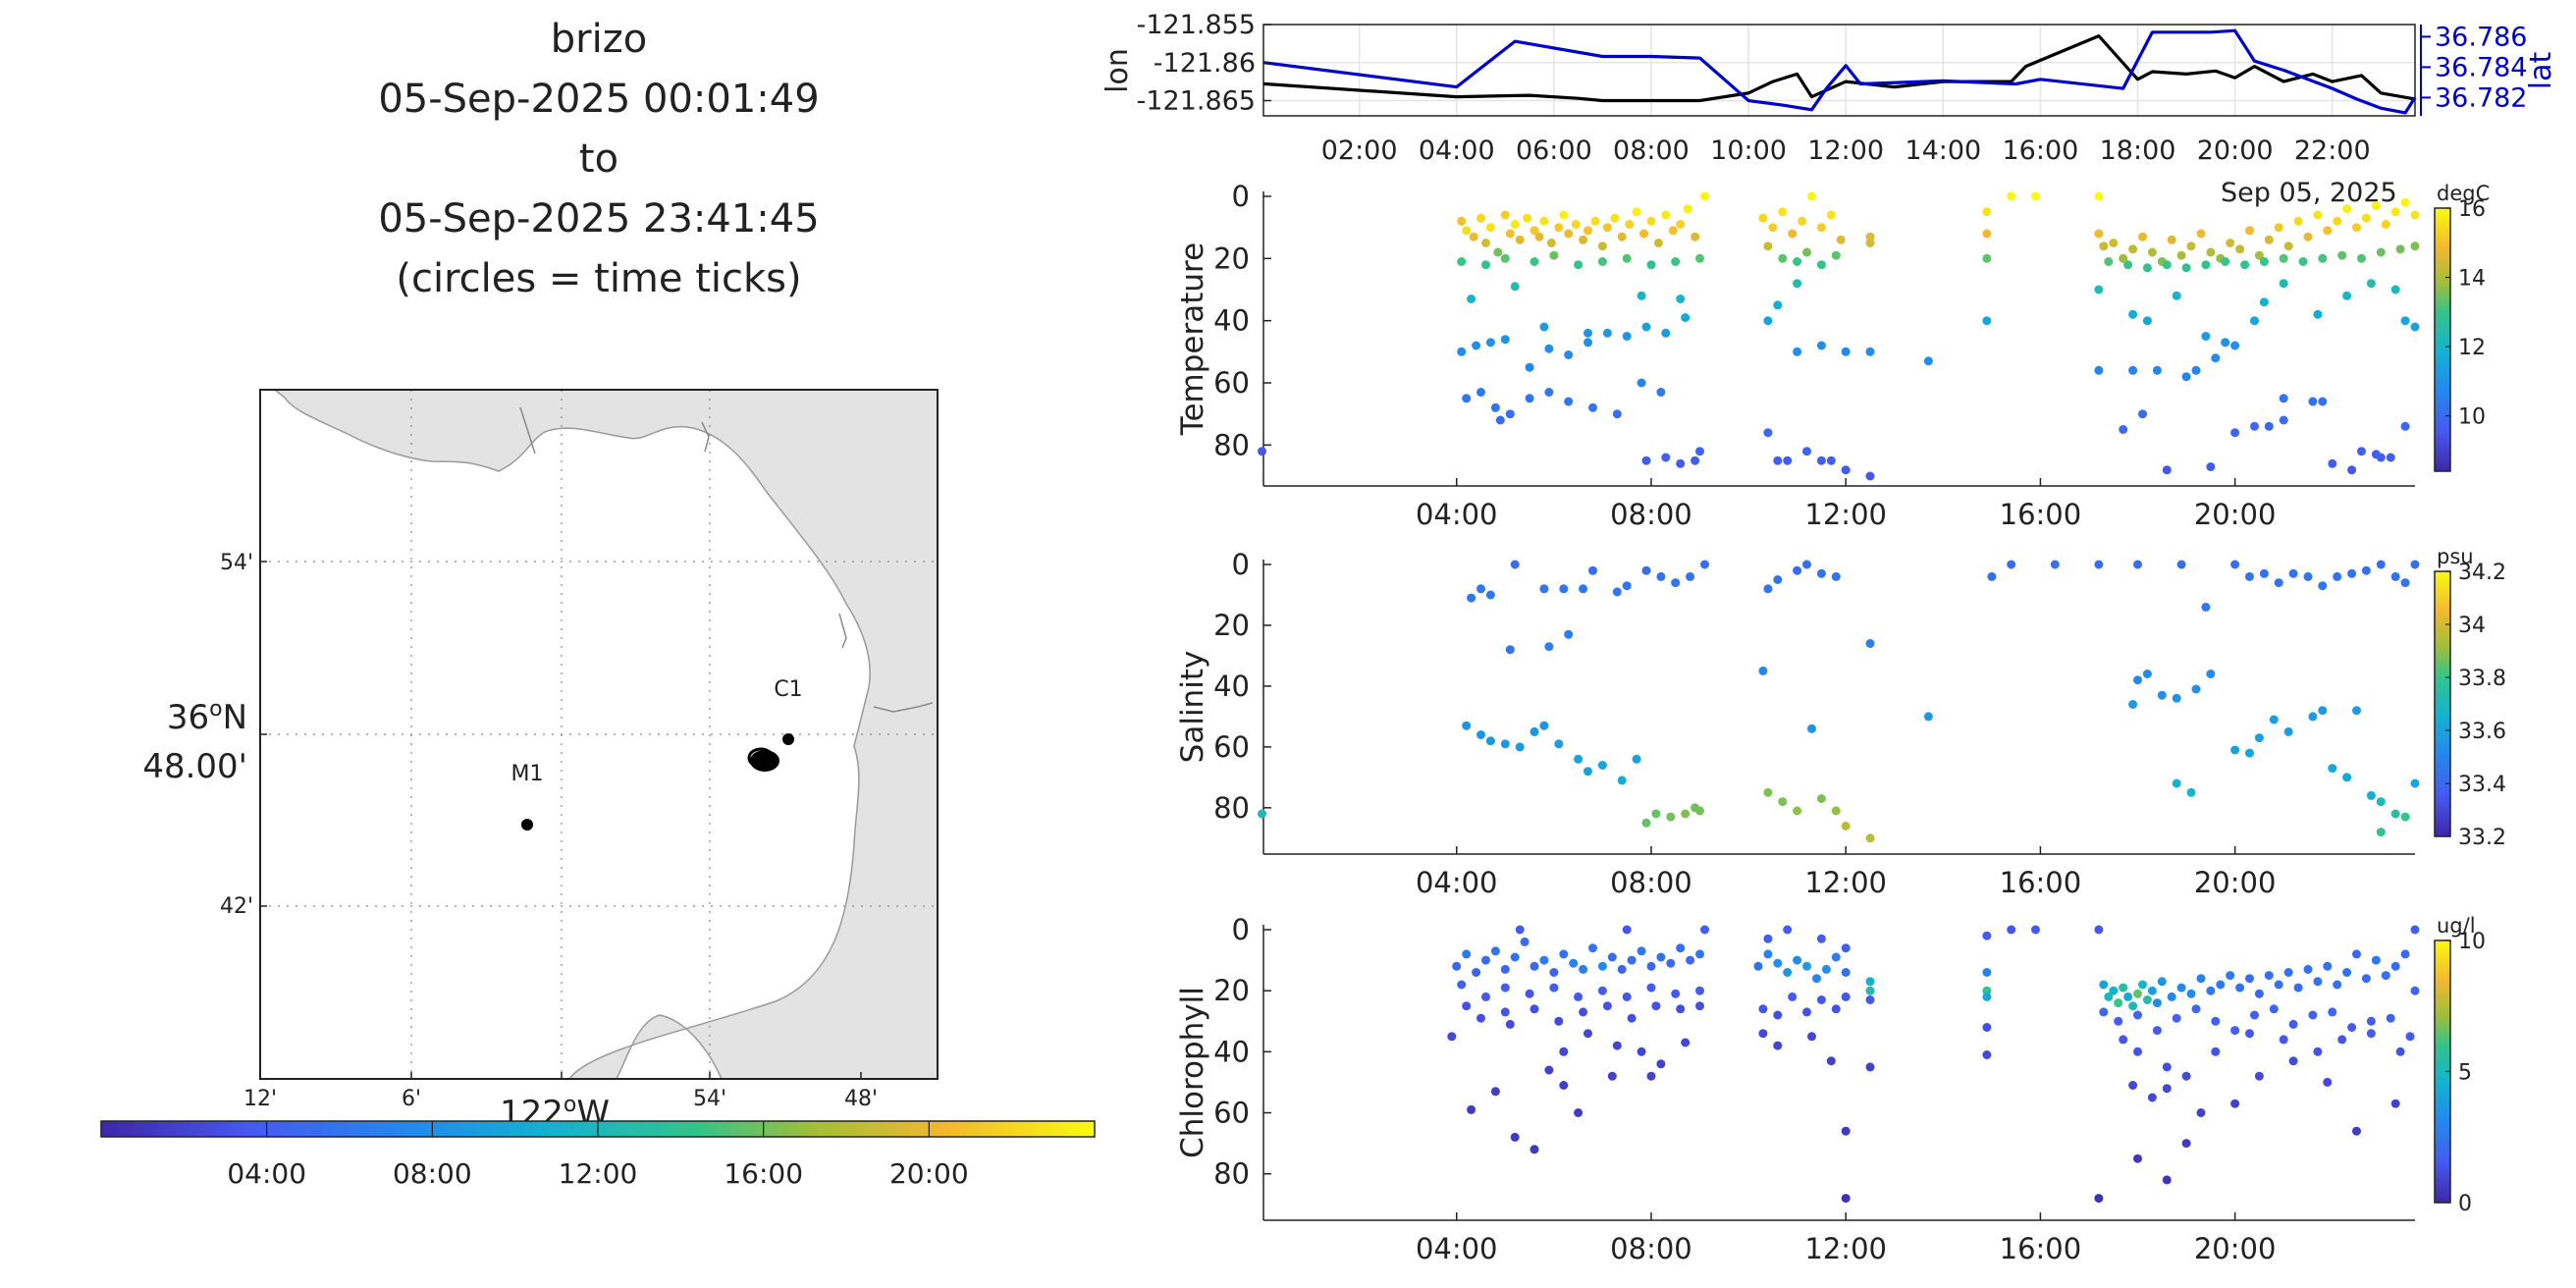  What do you see at coordinates (2332, 150) in the screenshot?
I see `lon-lat-x-tick-label: 22:00` at bounding box center [2332, 150].